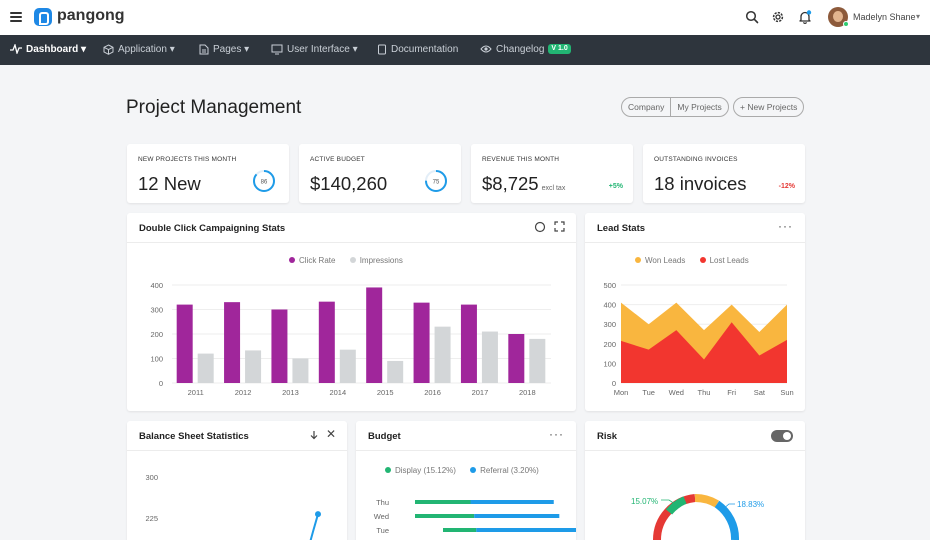 This screenshot has width=930, height=540. Describe the element at coordinates (208, 173) in the screenshot. I see `kpi-card-new-projects: NEW PROJECTS THIS MONTH 12 New 86` at that location.